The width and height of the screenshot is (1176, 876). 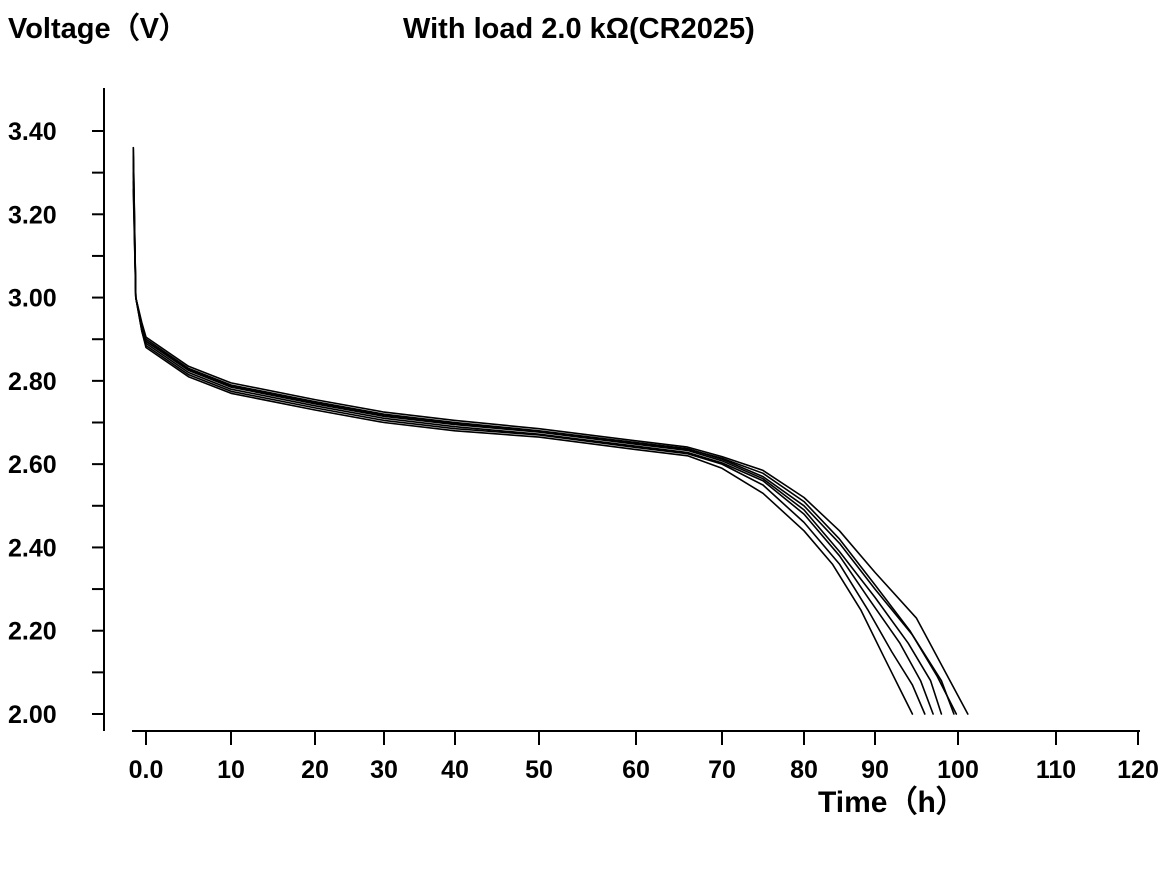 I want to click on x-tick-label: 90, so click(x=875, y=770).